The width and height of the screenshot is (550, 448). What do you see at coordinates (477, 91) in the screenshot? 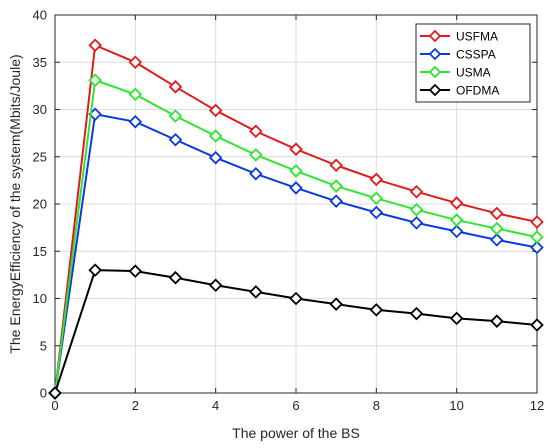
I see `legend-label: OFDMA` at bounding box center [477, 91].